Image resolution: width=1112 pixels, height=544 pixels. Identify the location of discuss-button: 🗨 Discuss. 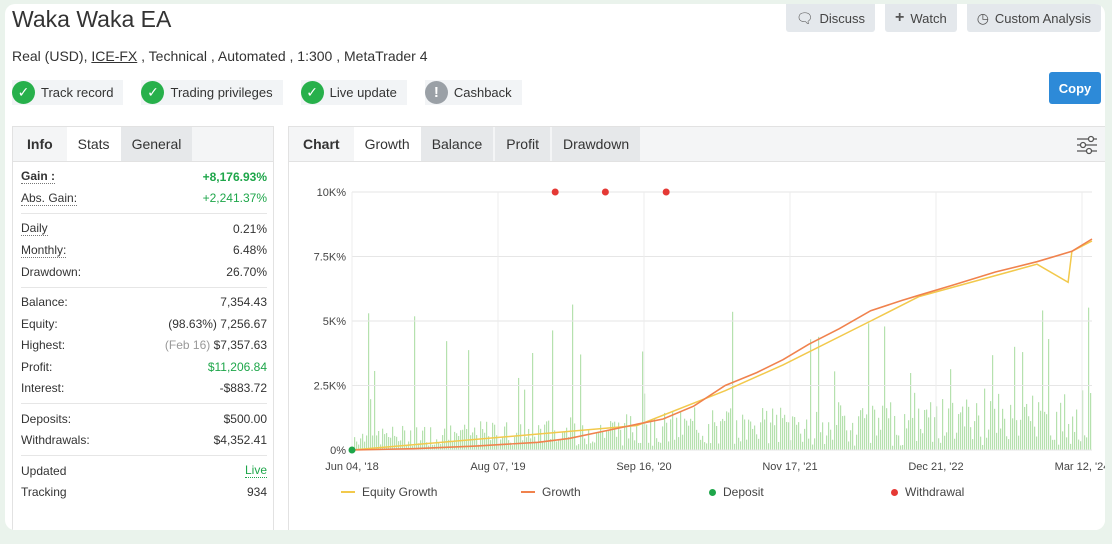
(830, 18).